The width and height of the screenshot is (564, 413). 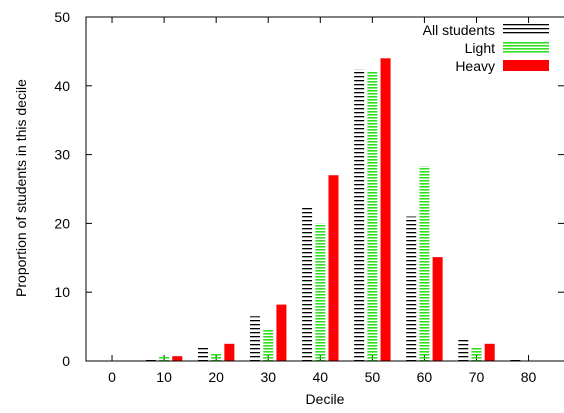 I want to click on x-tick-label: 70, so click(x=477, y=377).